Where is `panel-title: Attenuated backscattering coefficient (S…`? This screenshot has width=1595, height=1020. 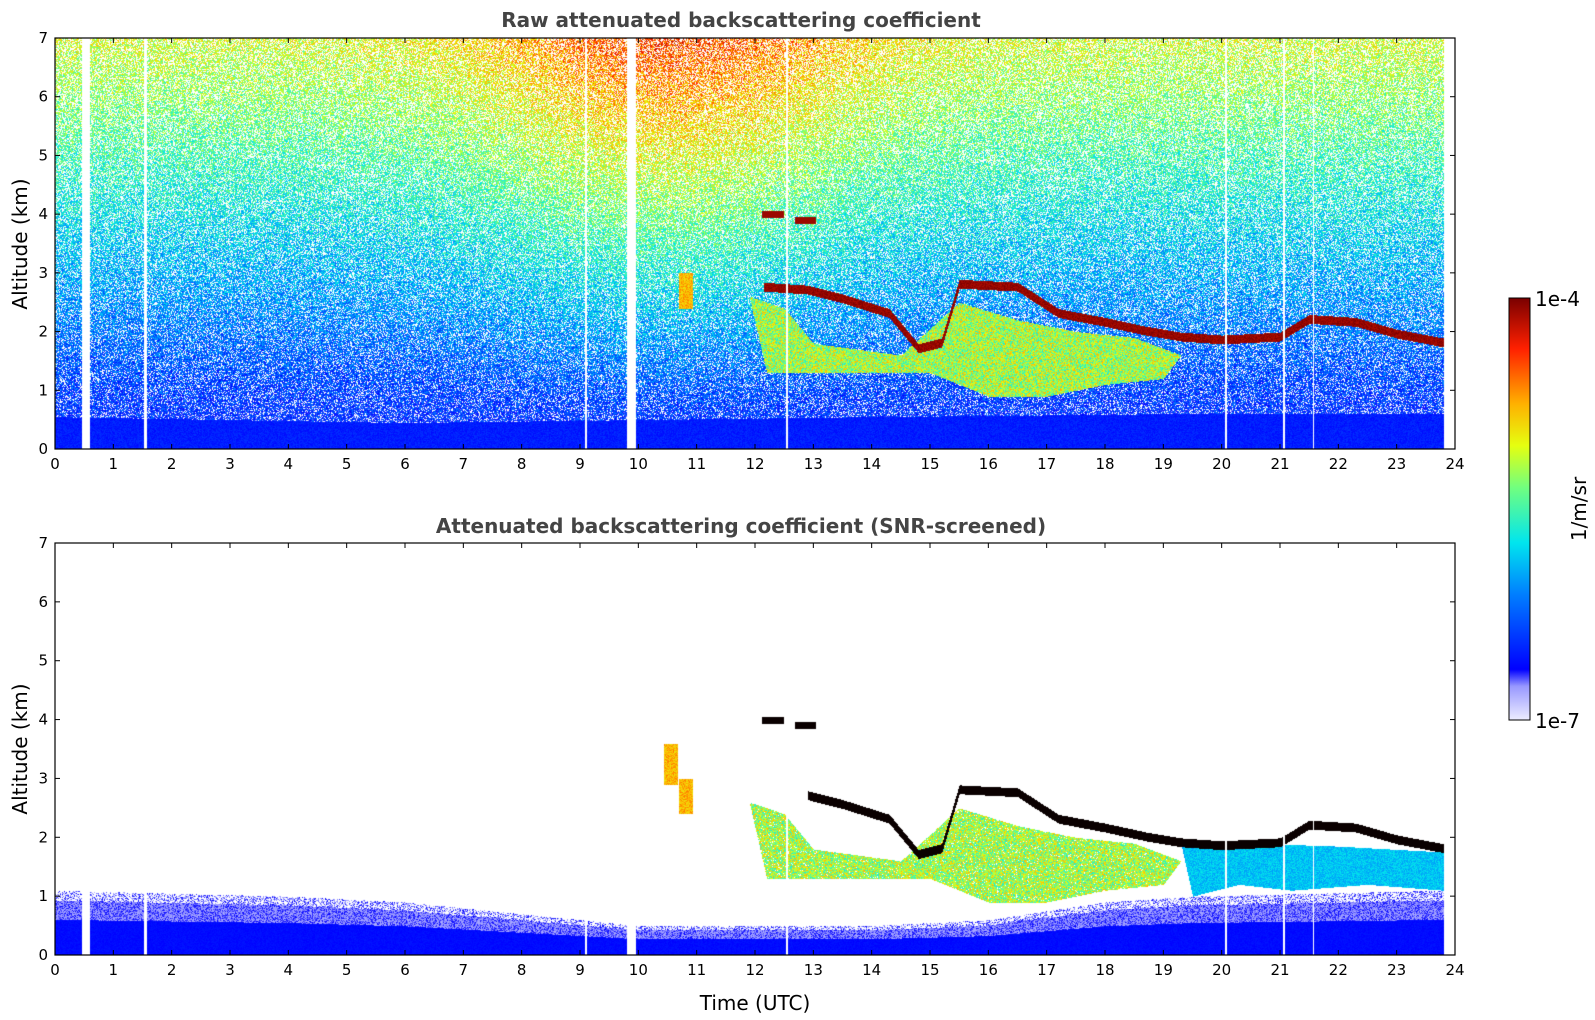
panel-title: Attenuated backscattering coefficient (S… is located at coordinates (741, 526).